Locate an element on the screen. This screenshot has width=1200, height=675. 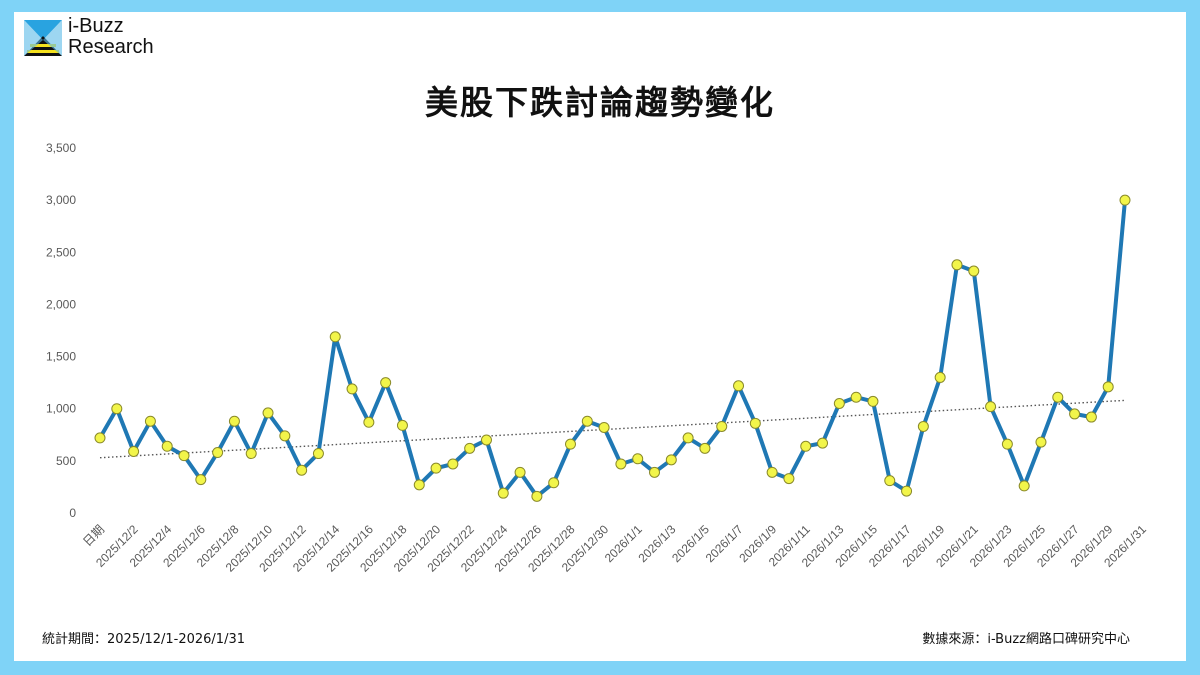
y-tick-label: 3,500 is located at coordinates (61, 148).